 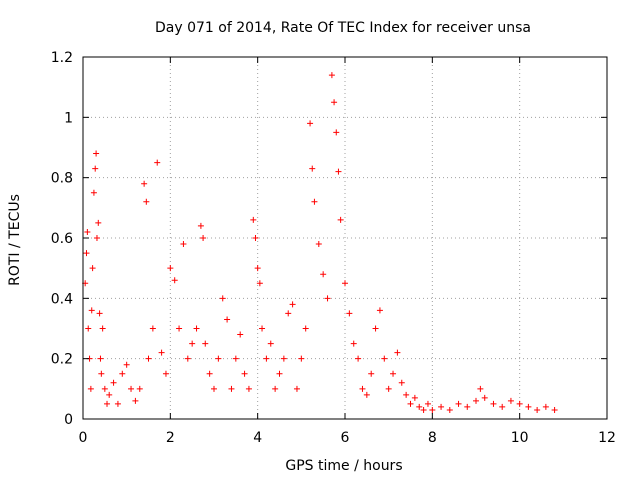 I want to click on x-tick-label: 0, so click(x=83, y=438).